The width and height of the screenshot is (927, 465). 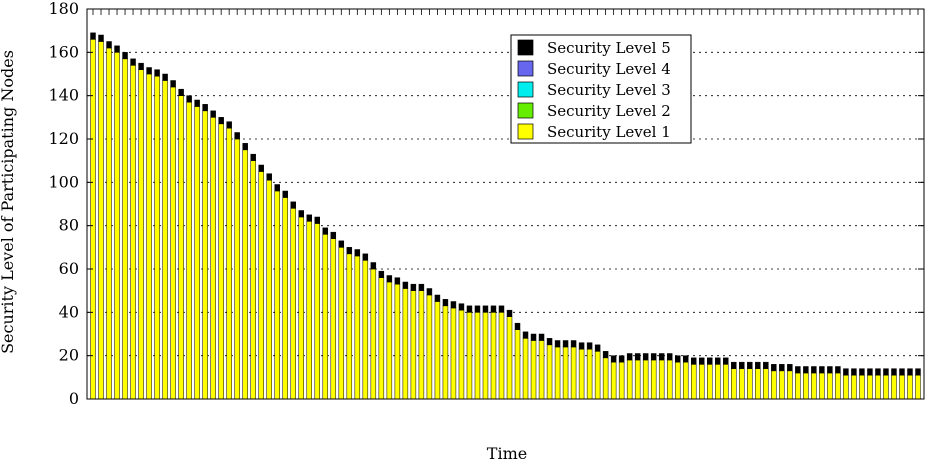 What do you see at coordinates (63, 51) in the screenshot?
I see `y-tick-label: 160` at bounding box center [63, 51].